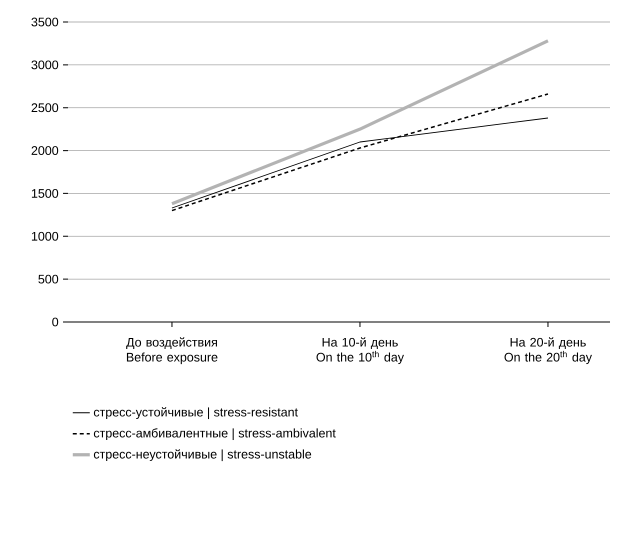 The width and height of the screenshot is (626, 536). What do you see at coordinates (215, 434) in the screenshot?
I see `legend-label: стресс-амбивалентные | stress-ambivalent` at bounding box center [215, 434].